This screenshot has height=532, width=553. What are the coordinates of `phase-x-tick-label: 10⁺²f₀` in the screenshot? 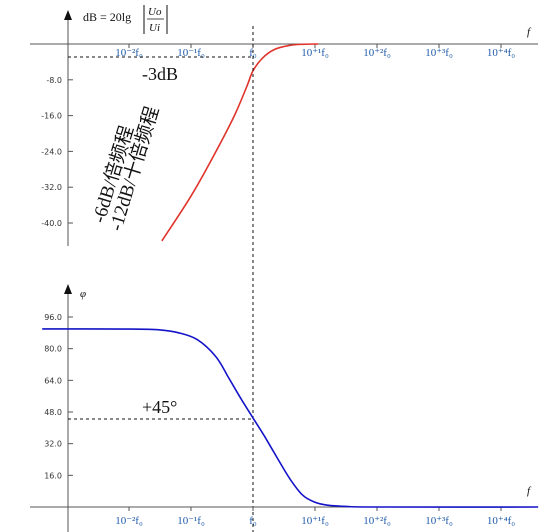 It's located at (377, 521).